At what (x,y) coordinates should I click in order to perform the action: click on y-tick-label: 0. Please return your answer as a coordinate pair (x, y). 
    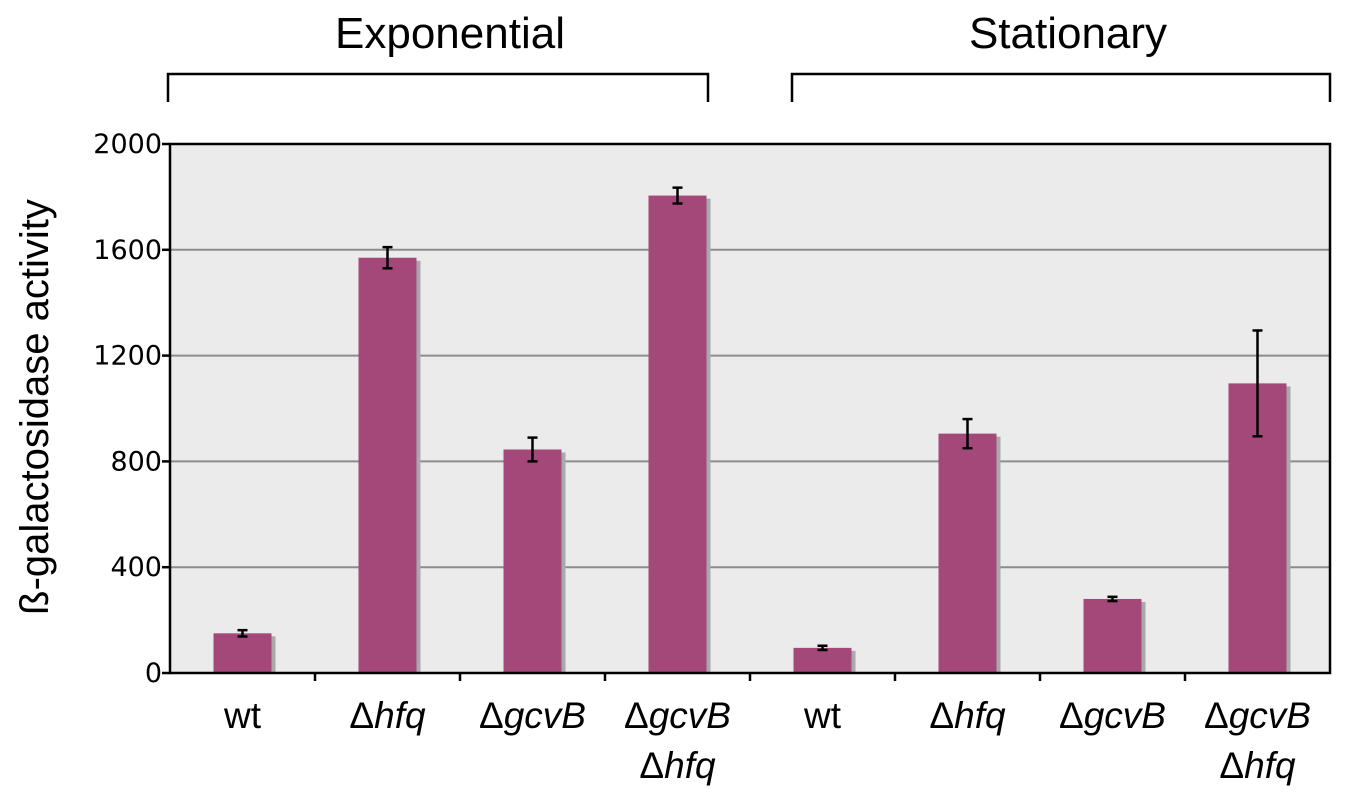
    Looking at the image, I should click on (153, 673).